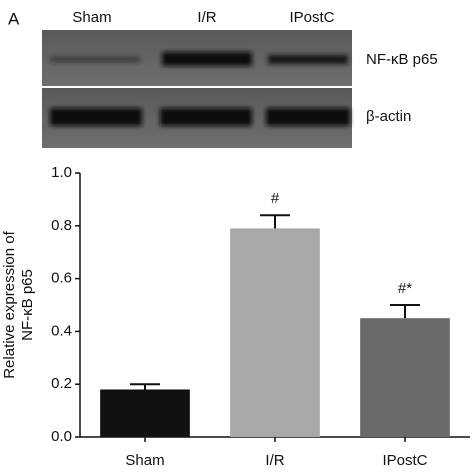 Image resolution: width=474 pixels, height=474 pixels. I want to click on panel-label: A, so click(14, 18).